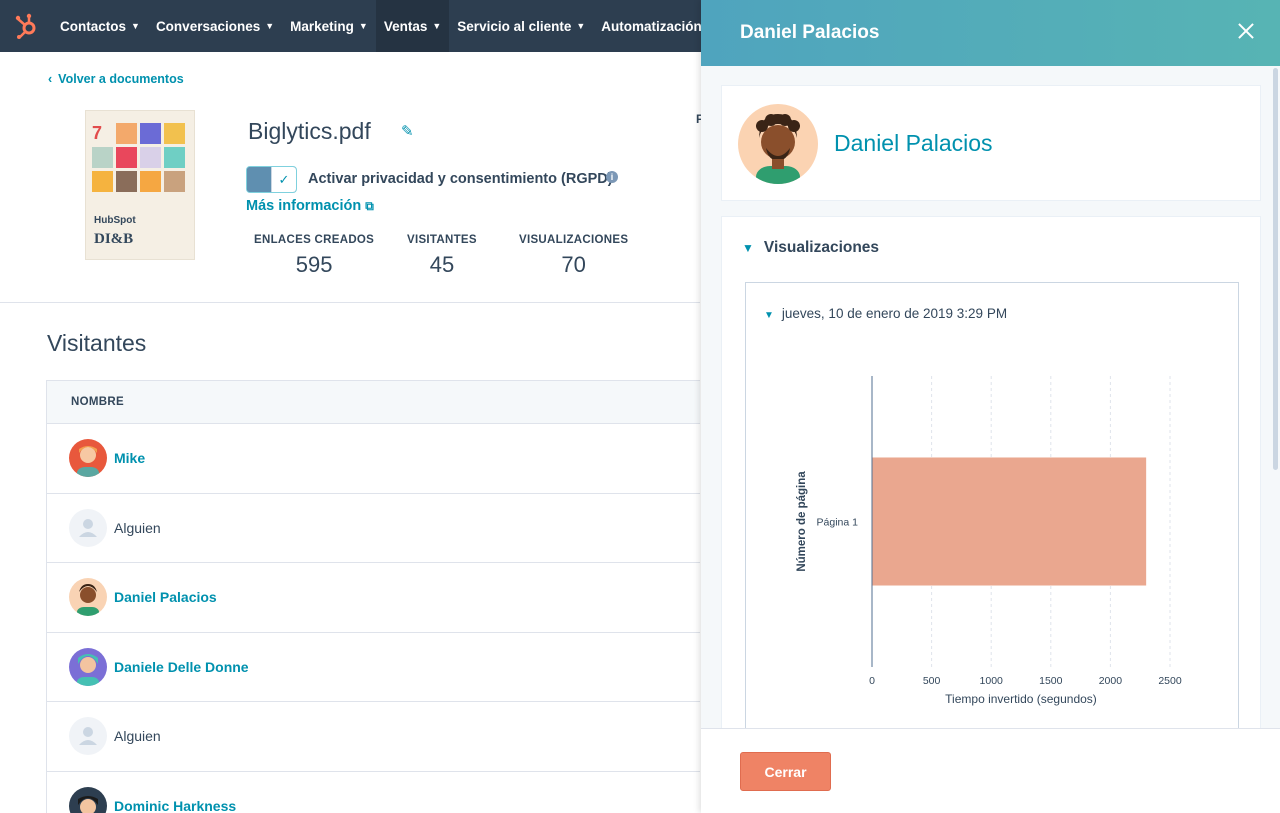 This screenshot has width=1280, height=813. I want to click on visitor-name-link: Daniele Delle Donne, so click(181, 666).